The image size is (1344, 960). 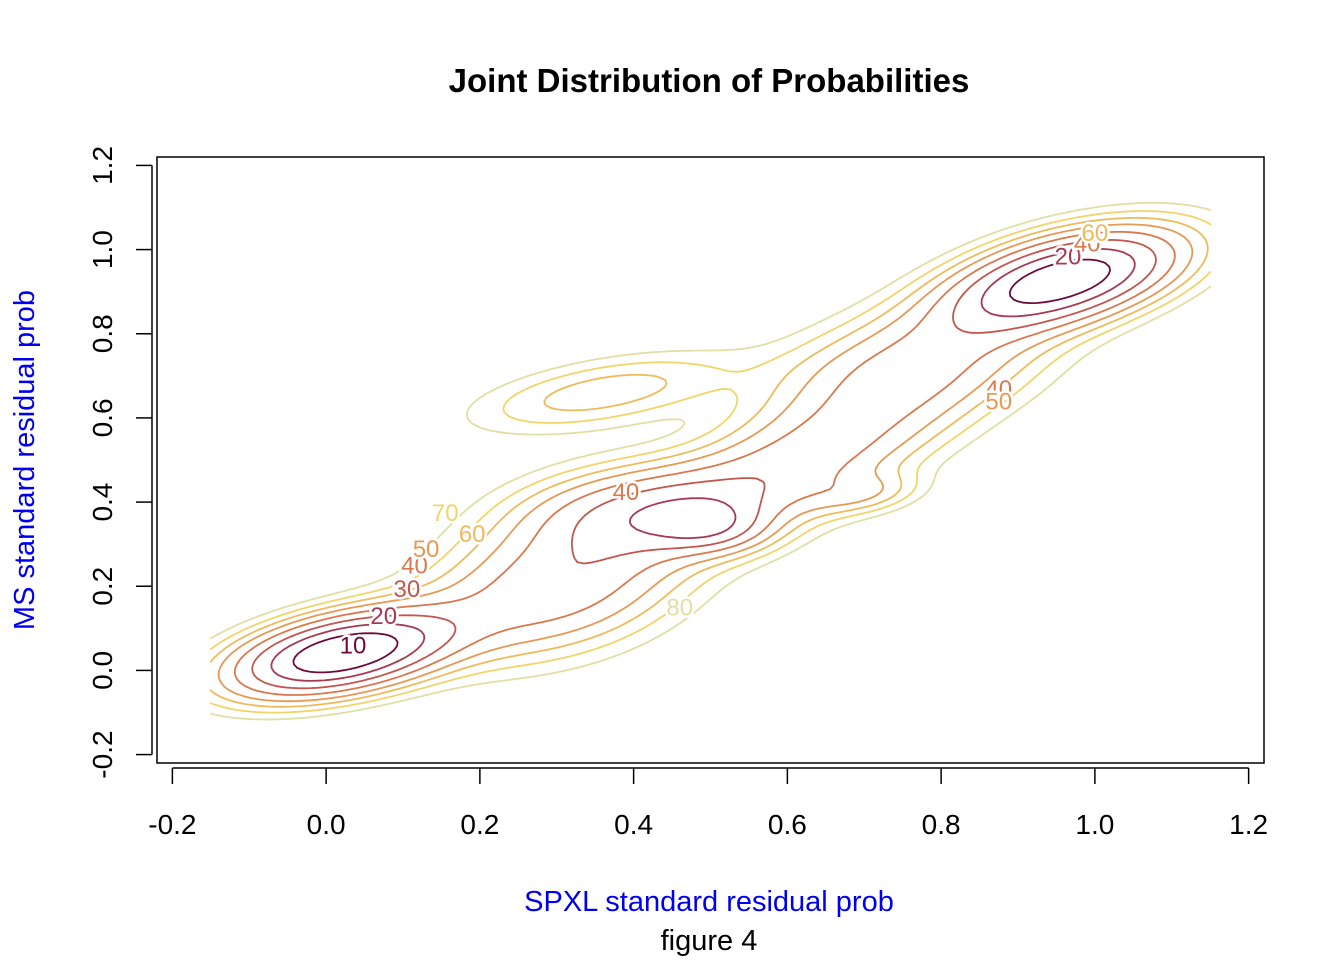 I want to click on y-tick-label: 0.0, so click(x=102, y=670).